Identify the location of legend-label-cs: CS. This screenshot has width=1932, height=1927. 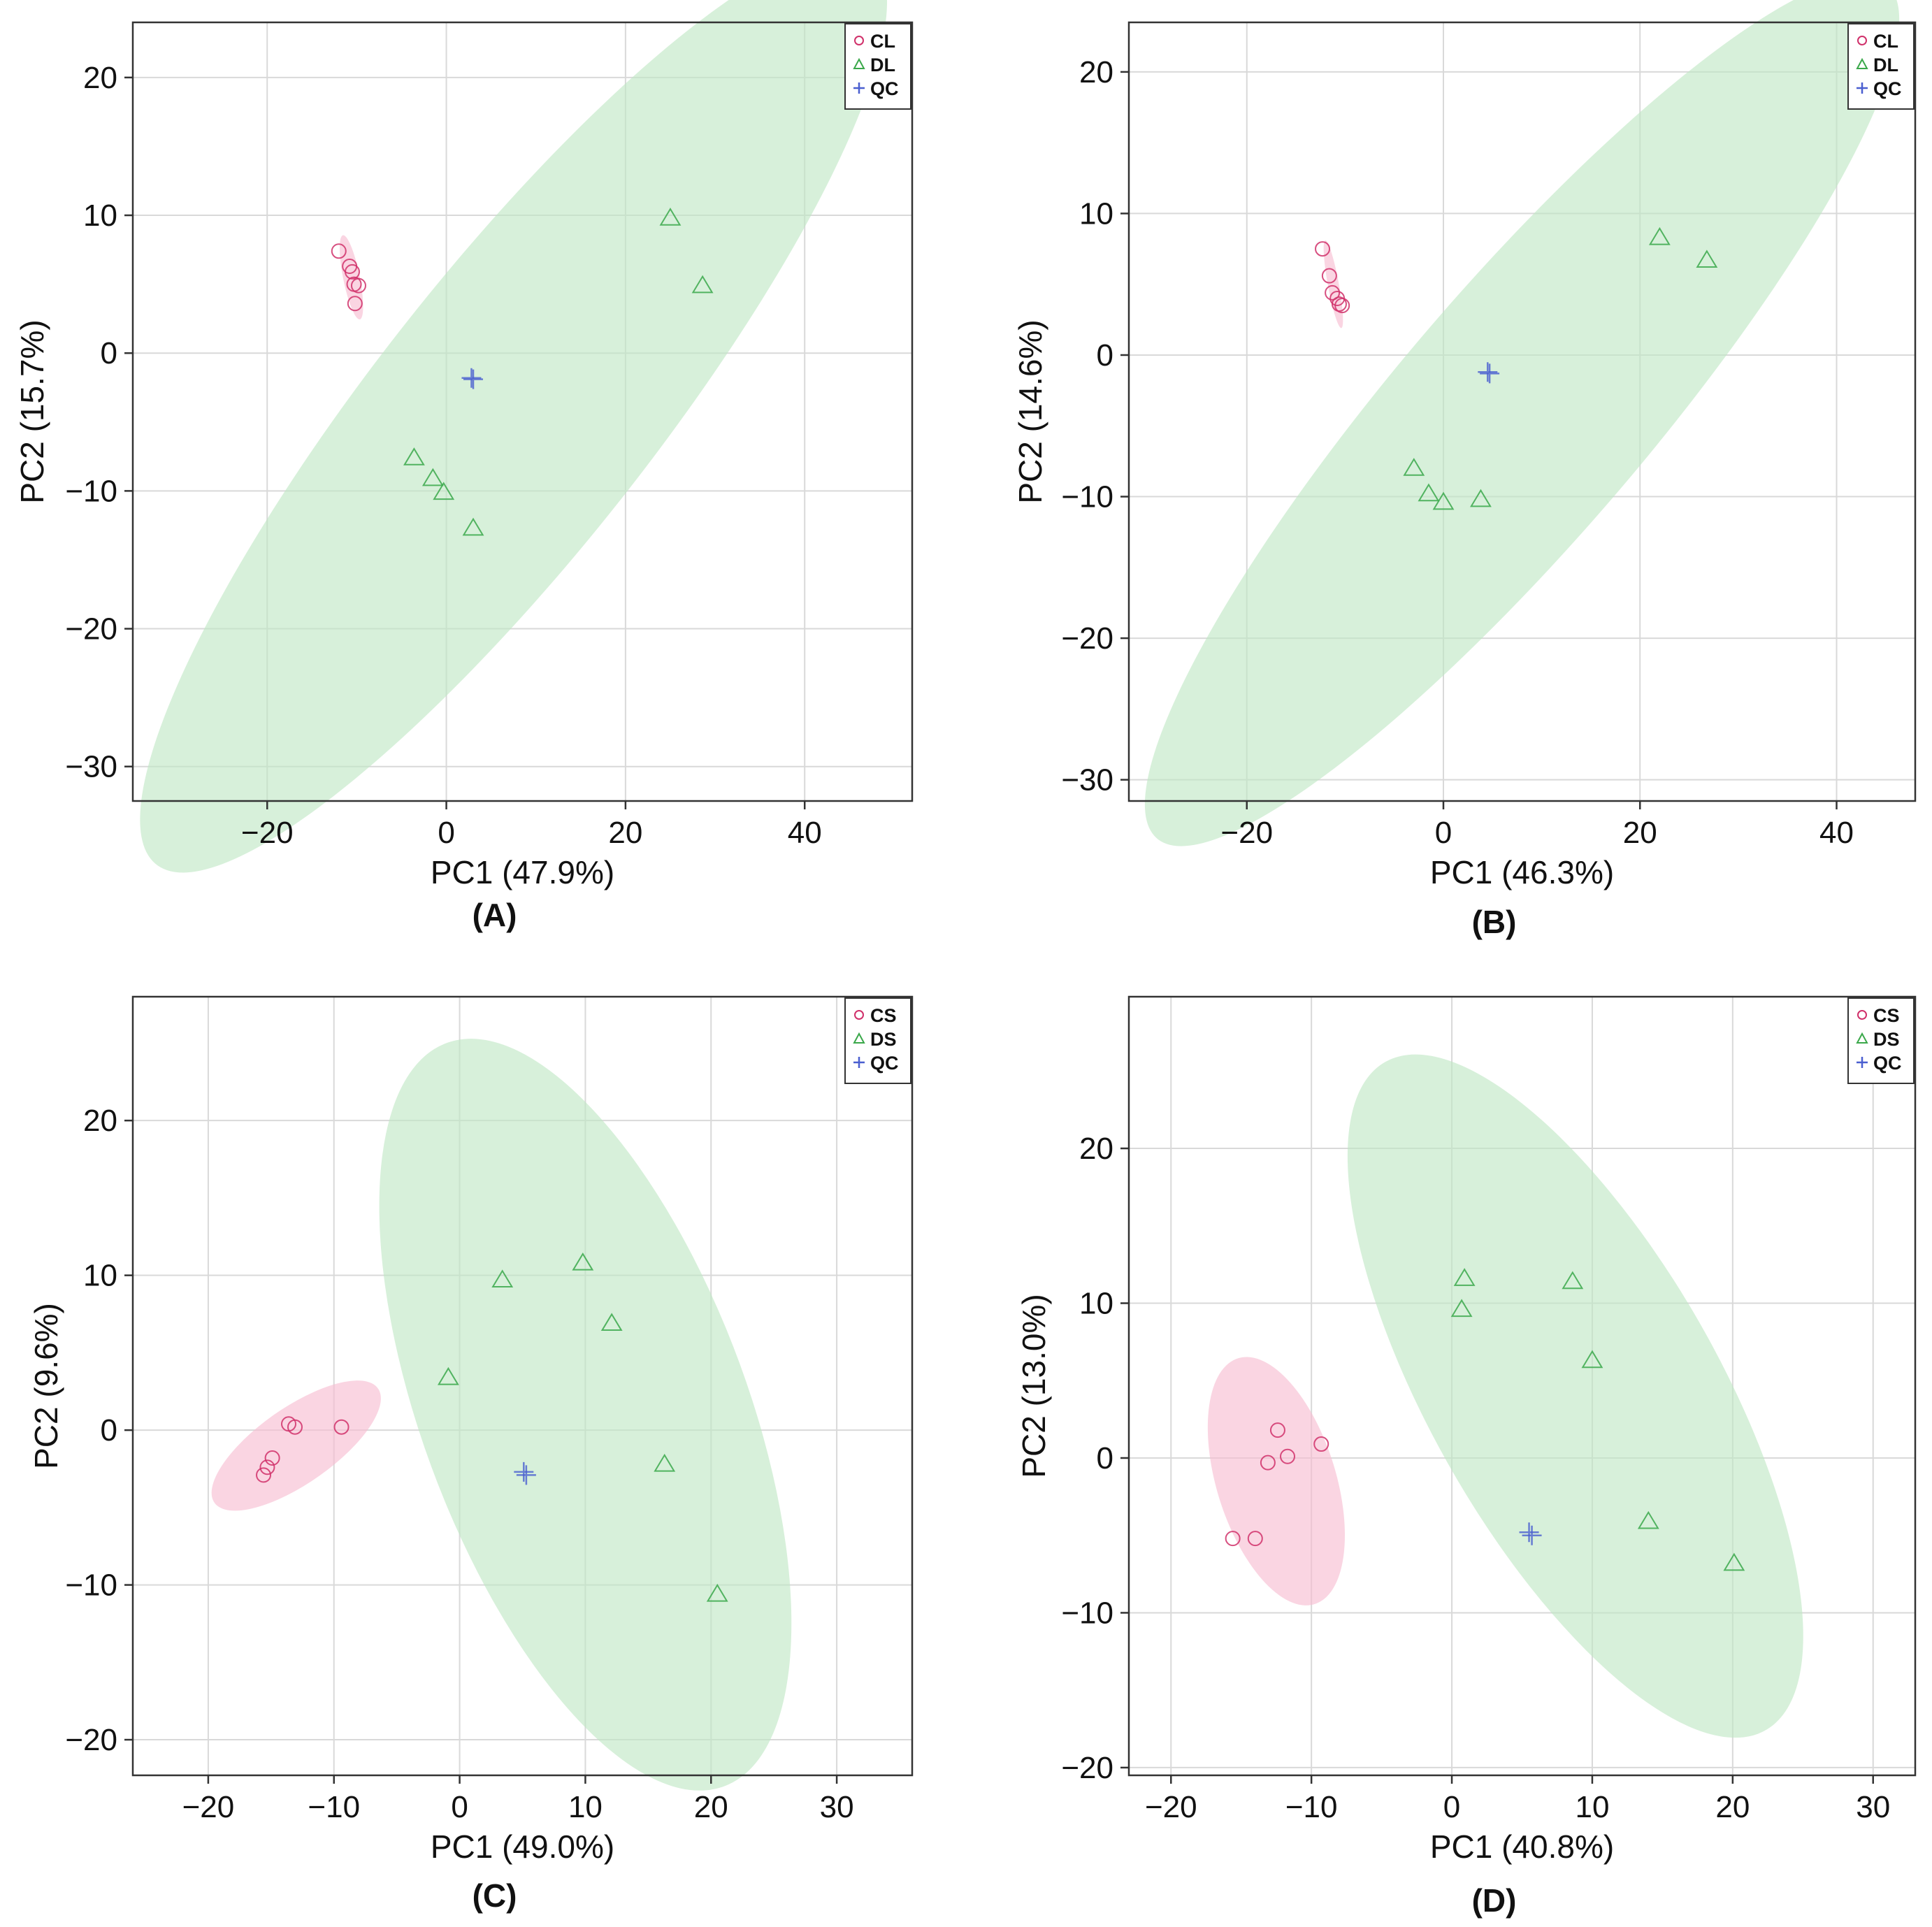
(1887, 1015).